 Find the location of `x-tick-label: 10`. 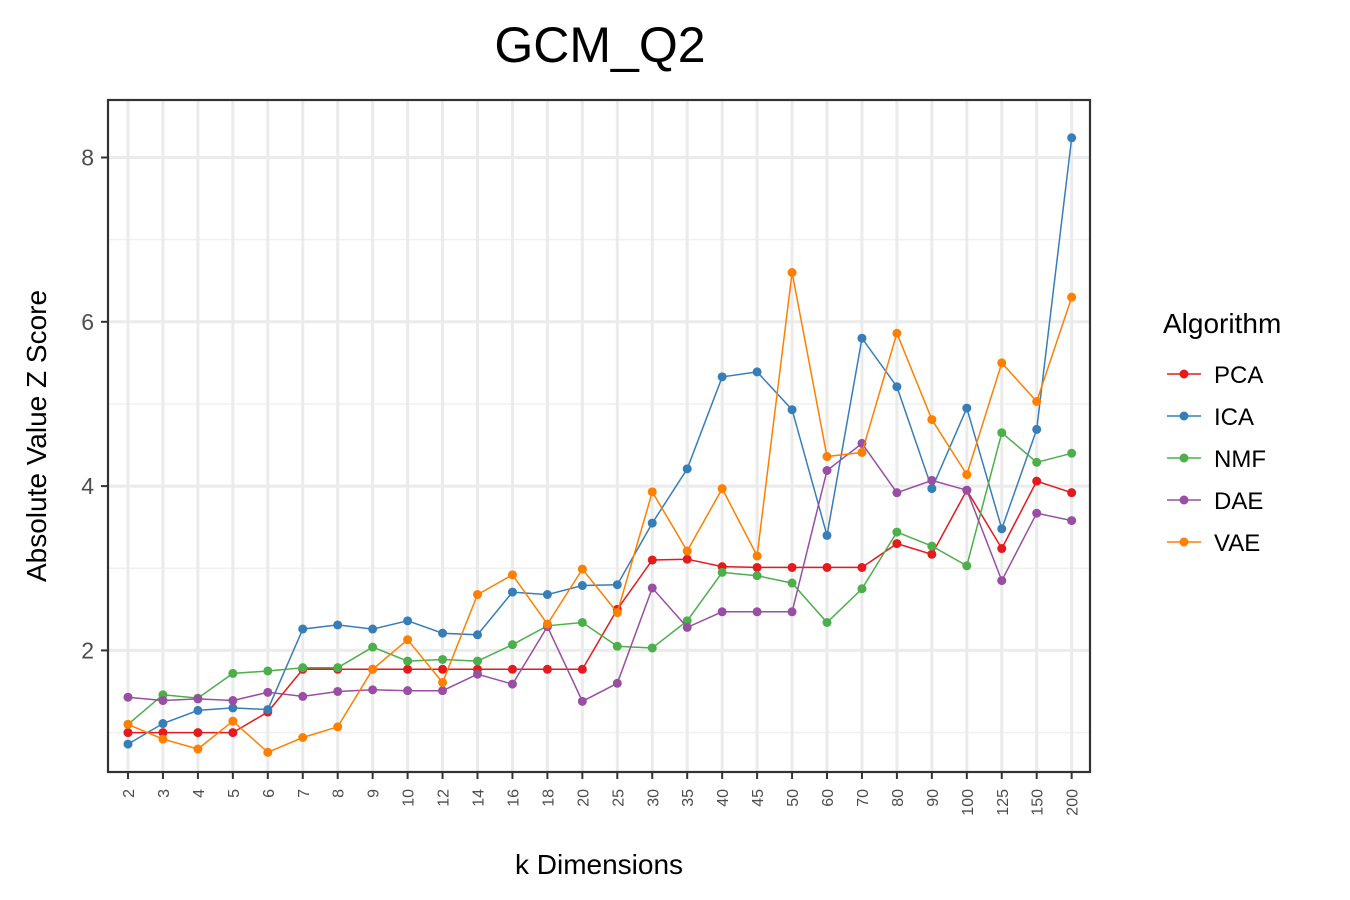

x-tick-label: 10 is located at coordinates (409, 798).